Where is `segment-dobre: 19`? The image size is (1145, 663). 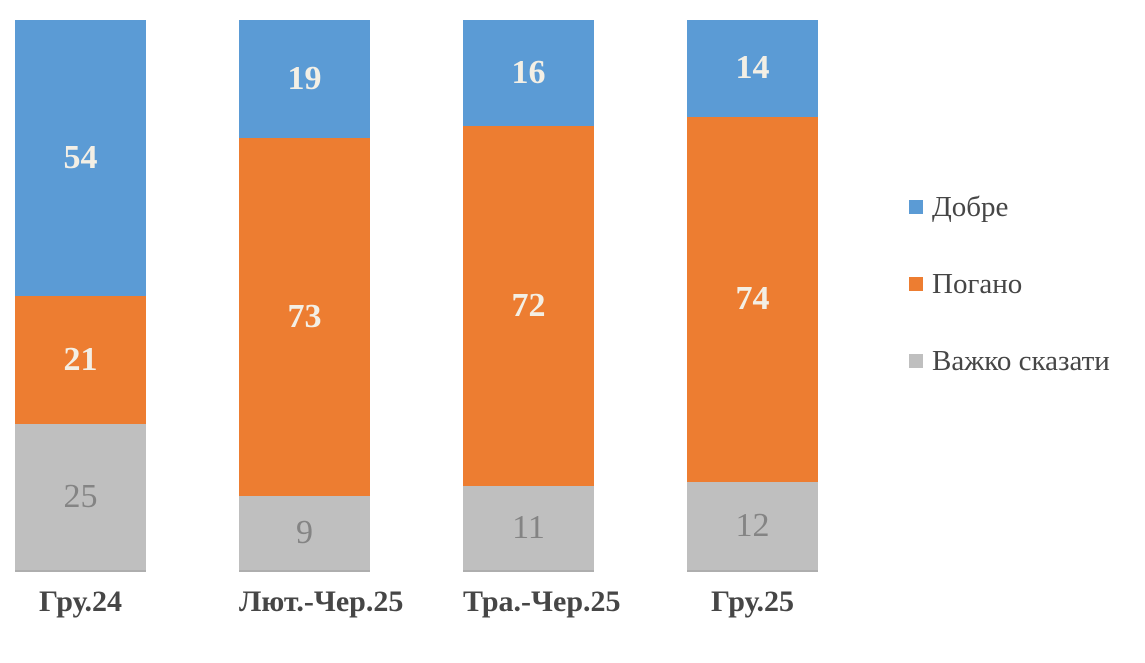 segment-dobre: 19 is located at coordinates (304, 79).